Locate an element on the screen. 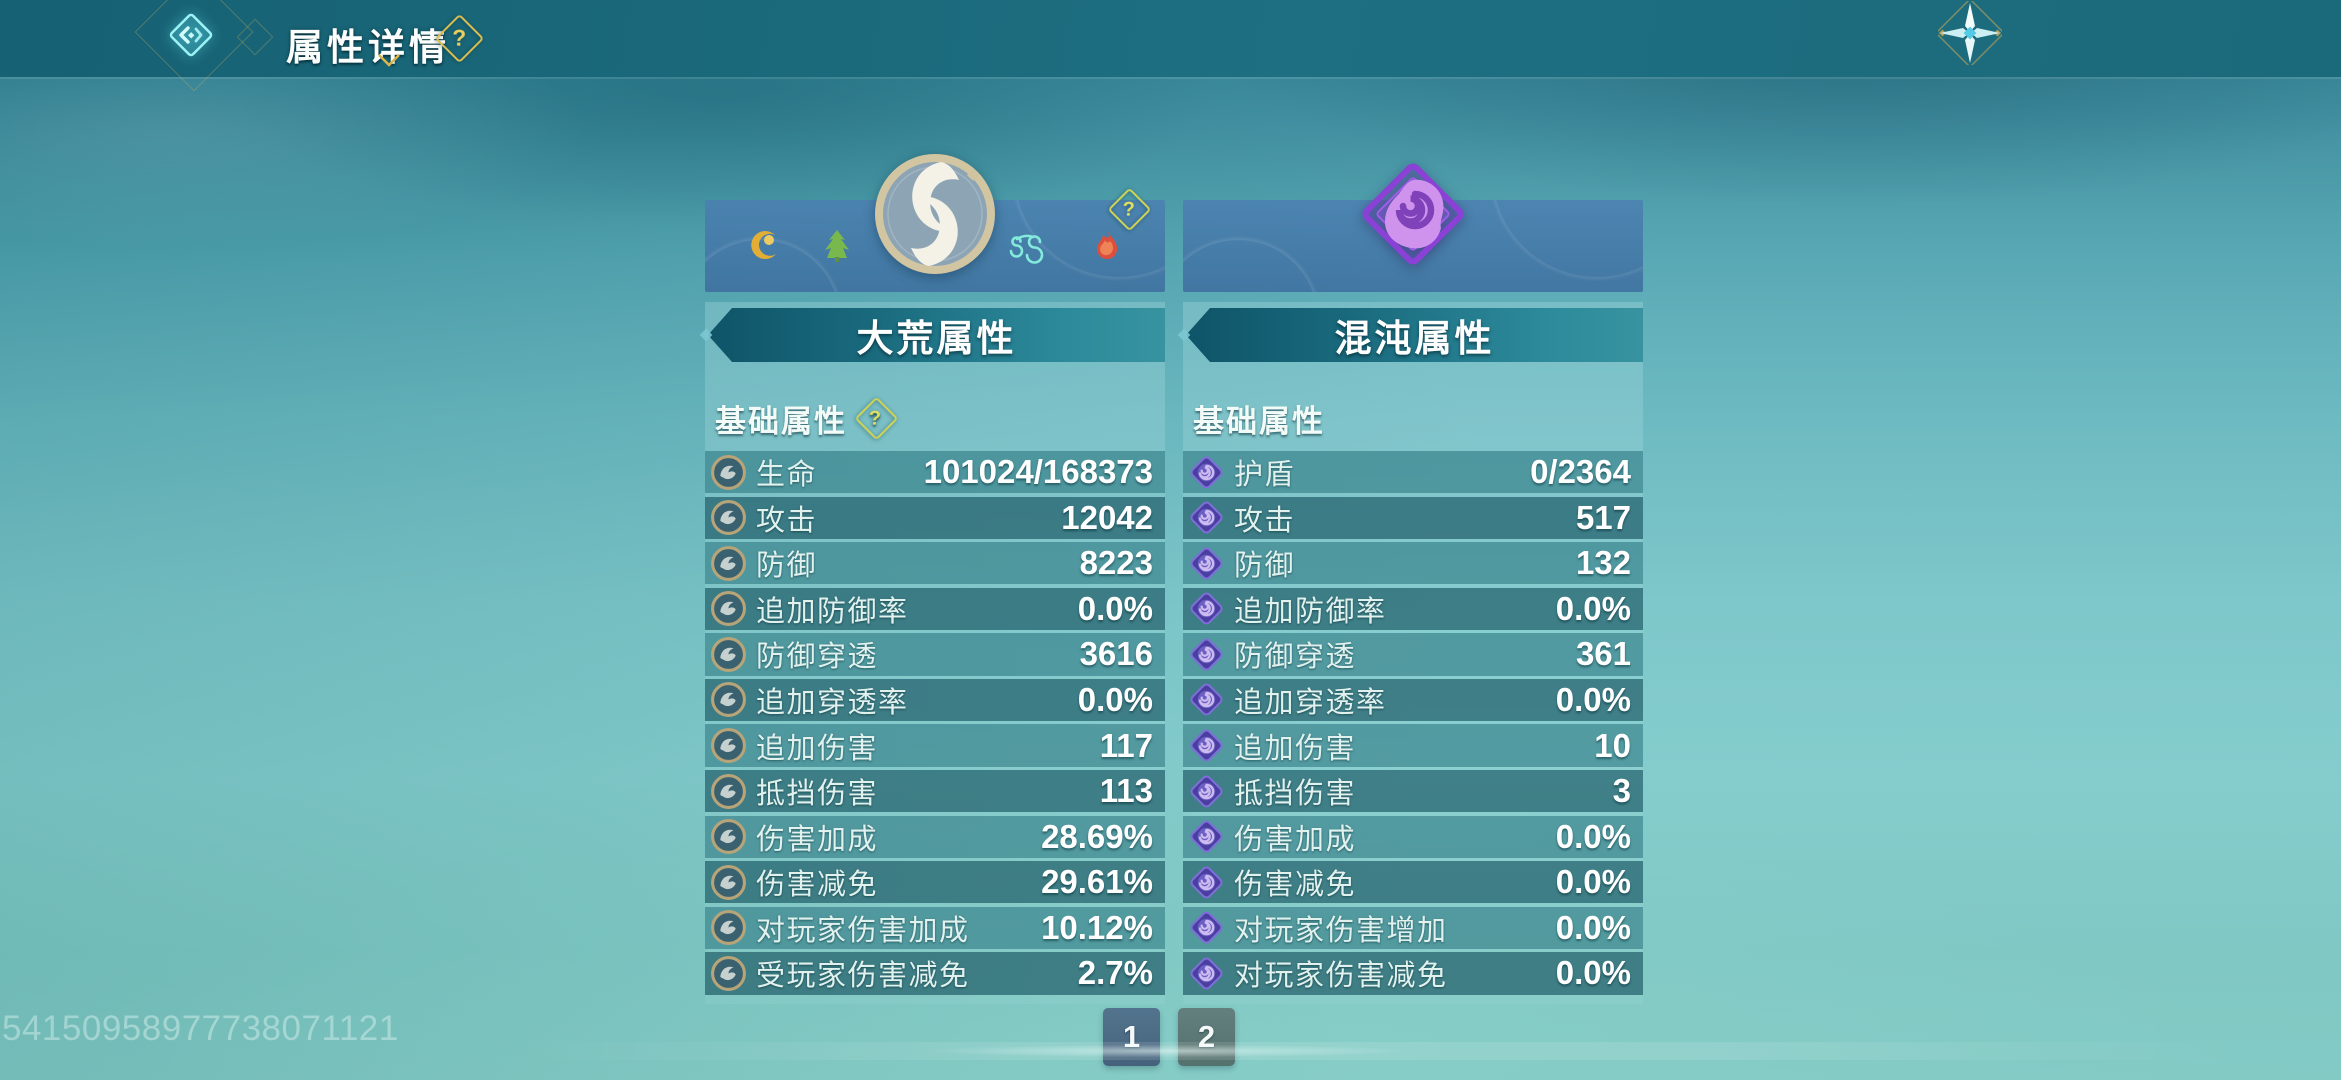  page-2-button: 2 is located at coordinates (1206, 1037).